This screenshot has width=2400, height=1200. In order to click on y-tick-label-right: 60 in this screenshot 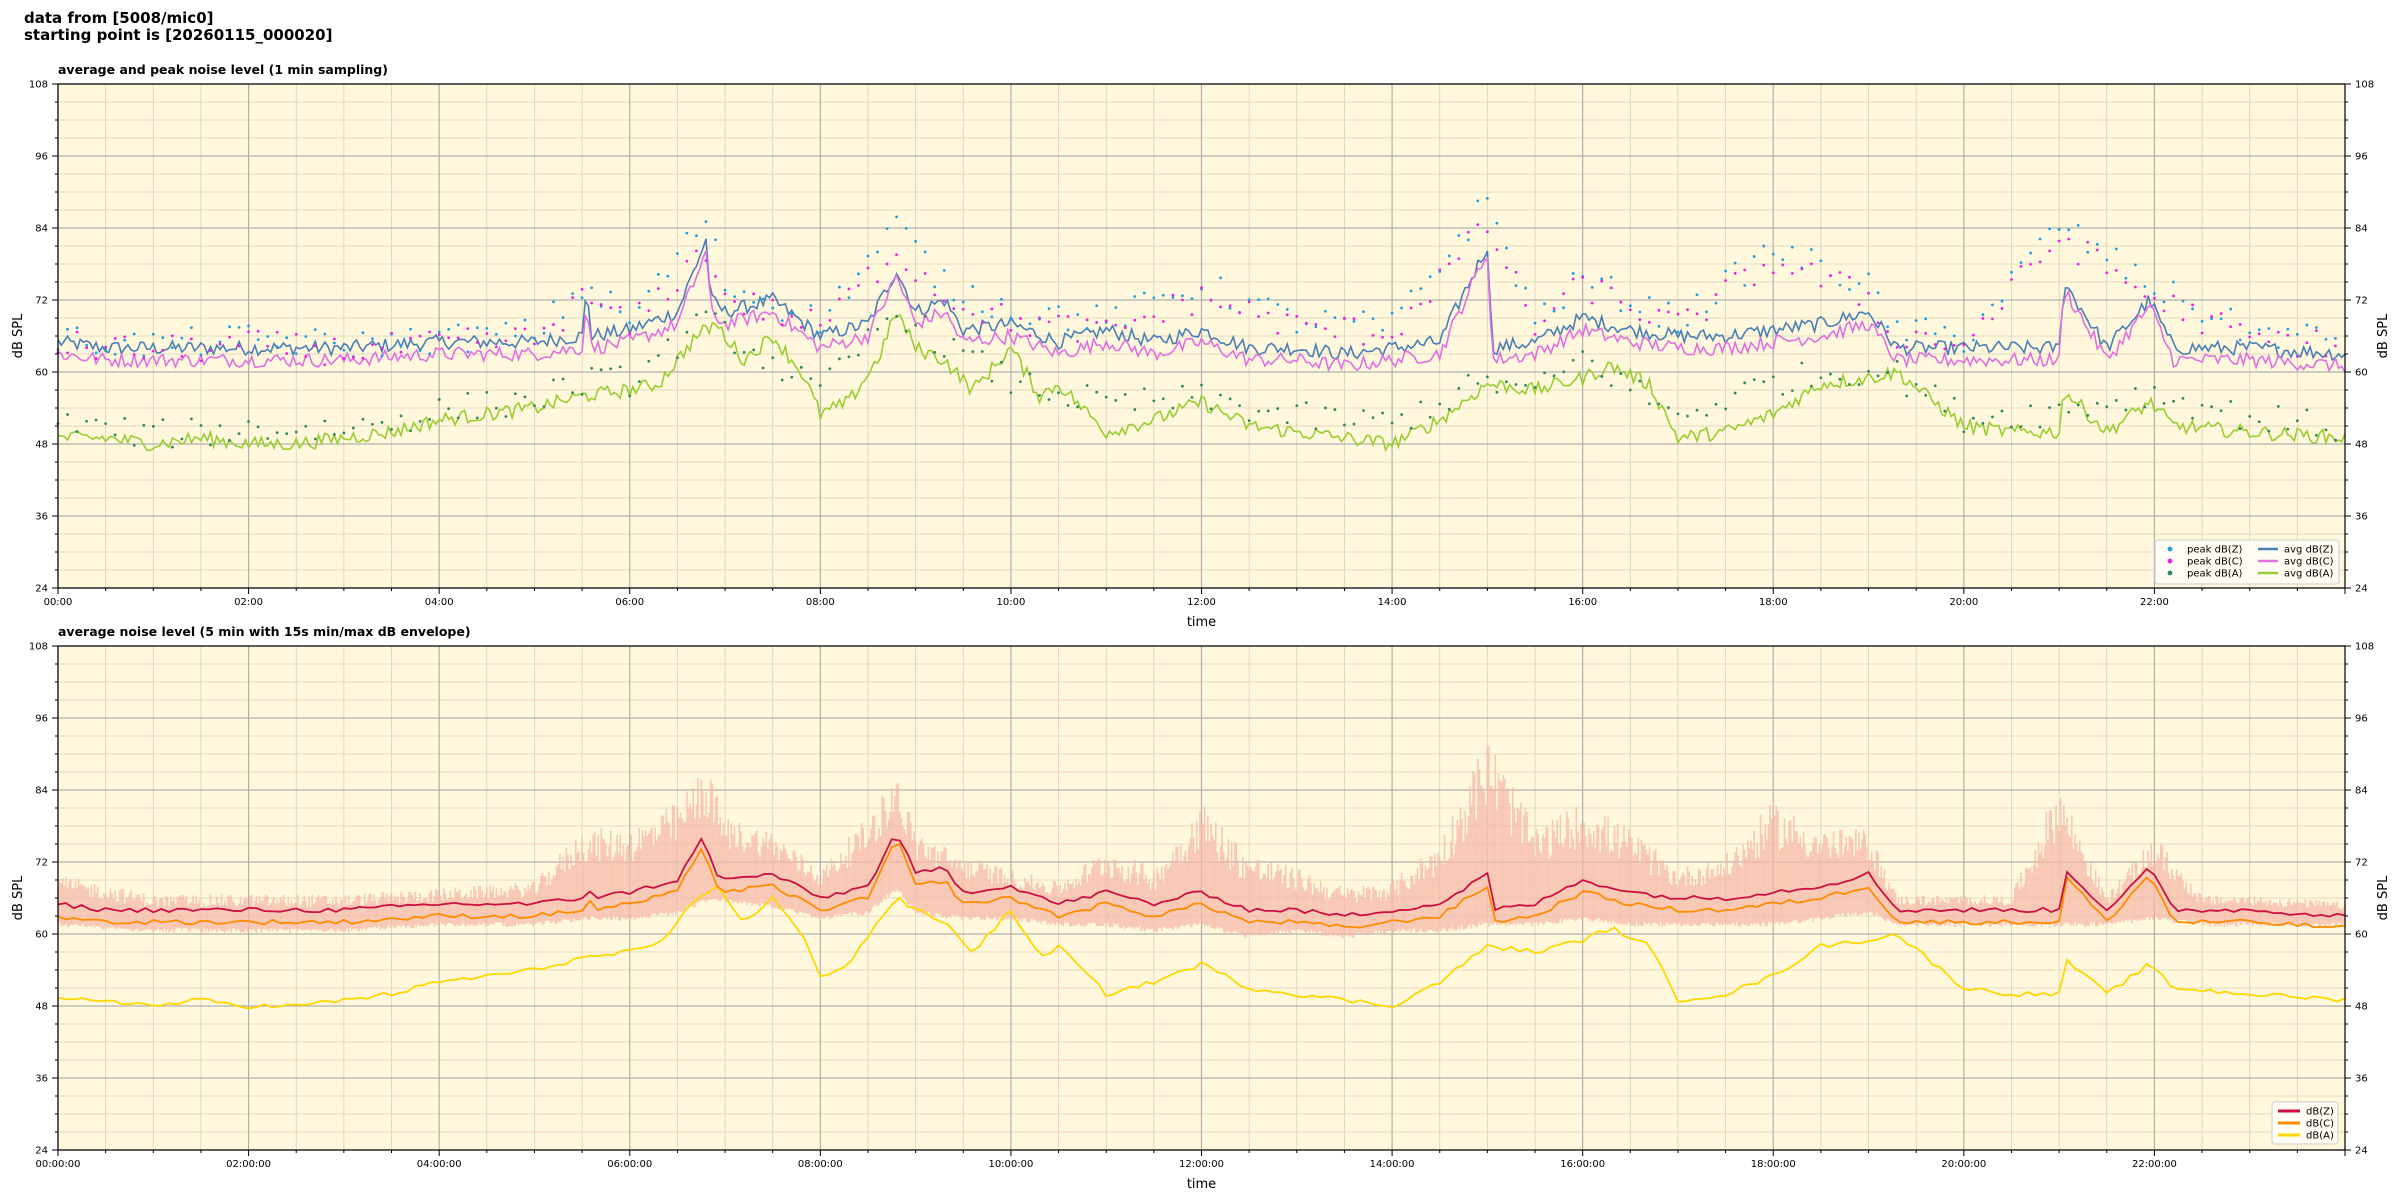, I will do `click(2361, 935)`.